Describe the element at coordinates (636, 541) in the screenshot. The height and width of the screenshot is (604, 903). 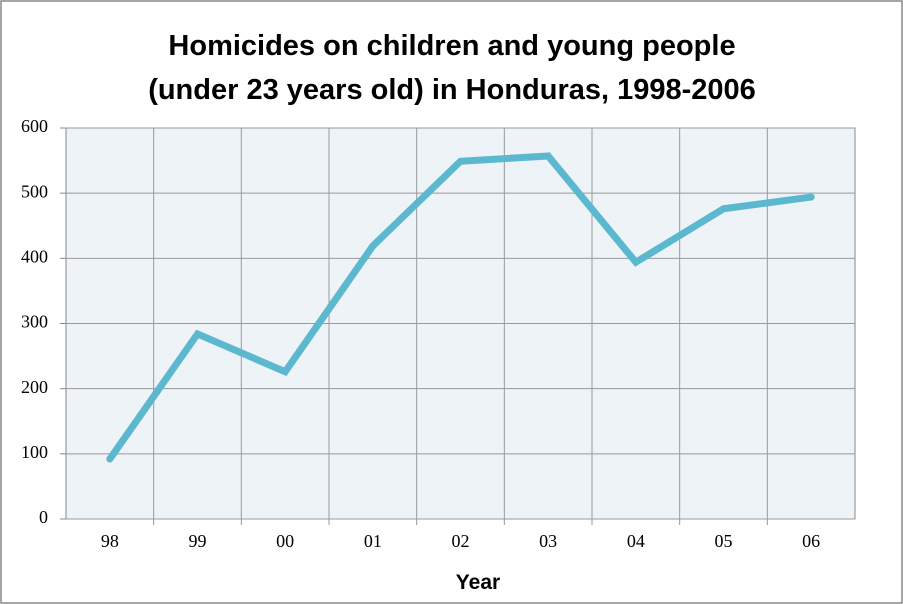
I see `x-tick-label: 04` at that location.